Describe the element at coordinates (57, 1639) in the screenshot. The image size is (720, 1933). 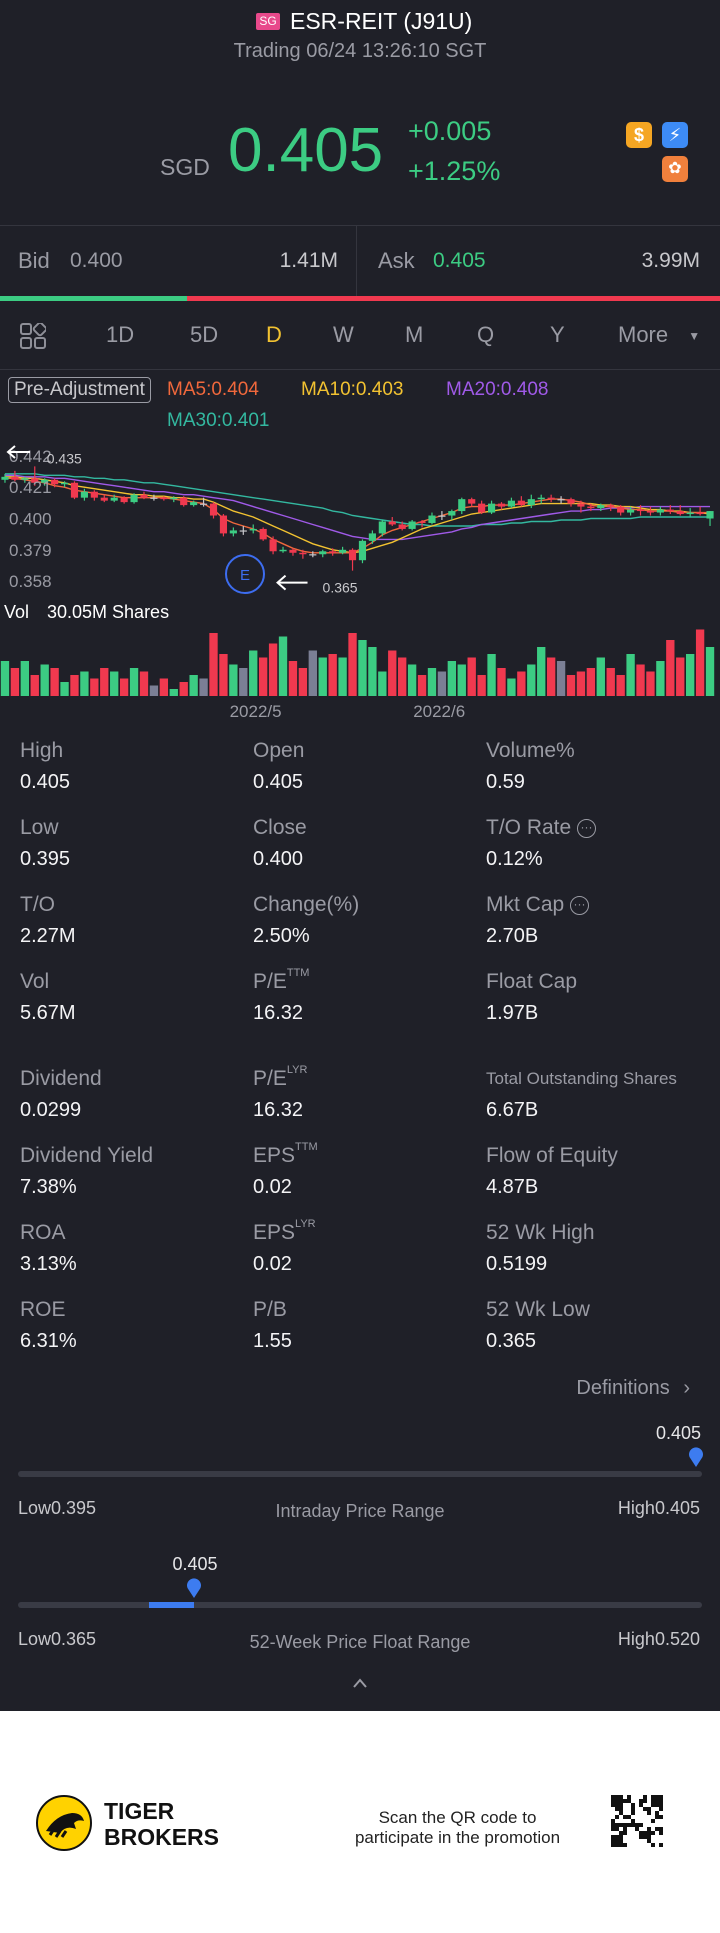
I see `week52-low: Low0.365` at that location.